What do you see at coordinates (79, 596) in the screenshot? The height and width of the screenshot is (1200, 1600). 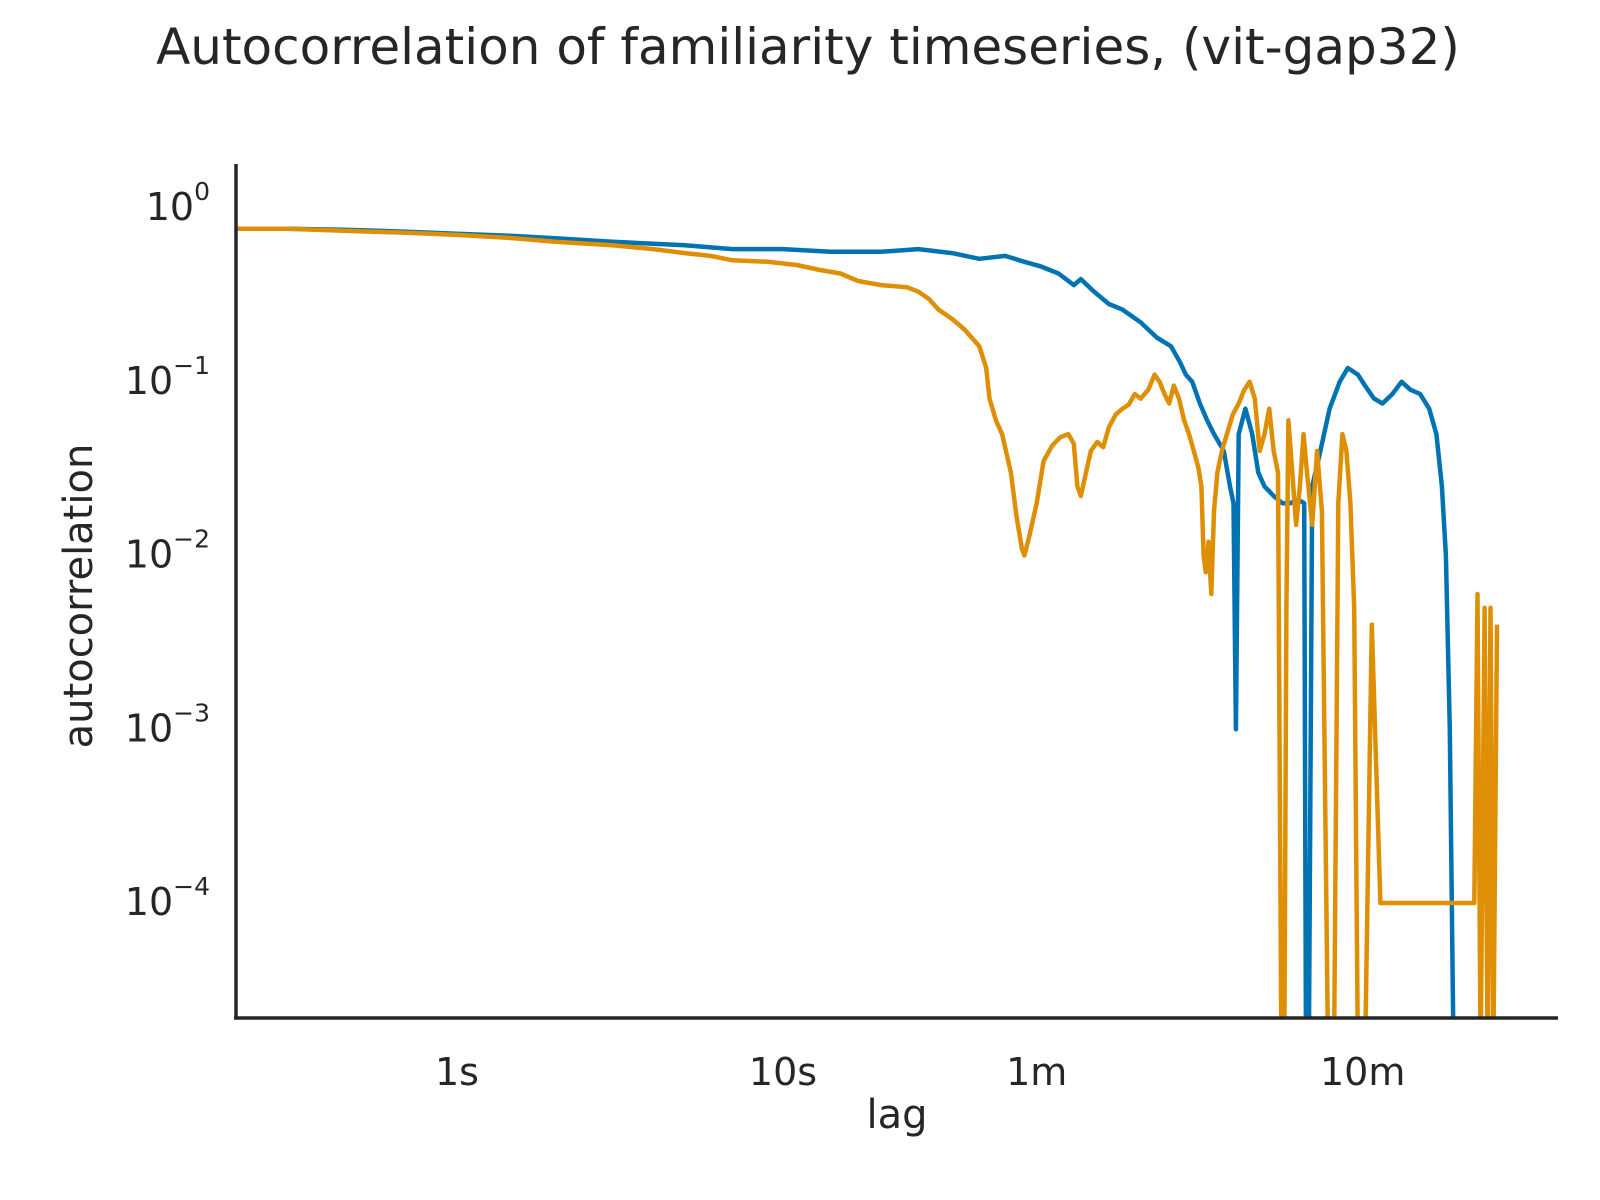 I see `y-axis-label: autocorrelation` at bounding box center [79, 596].